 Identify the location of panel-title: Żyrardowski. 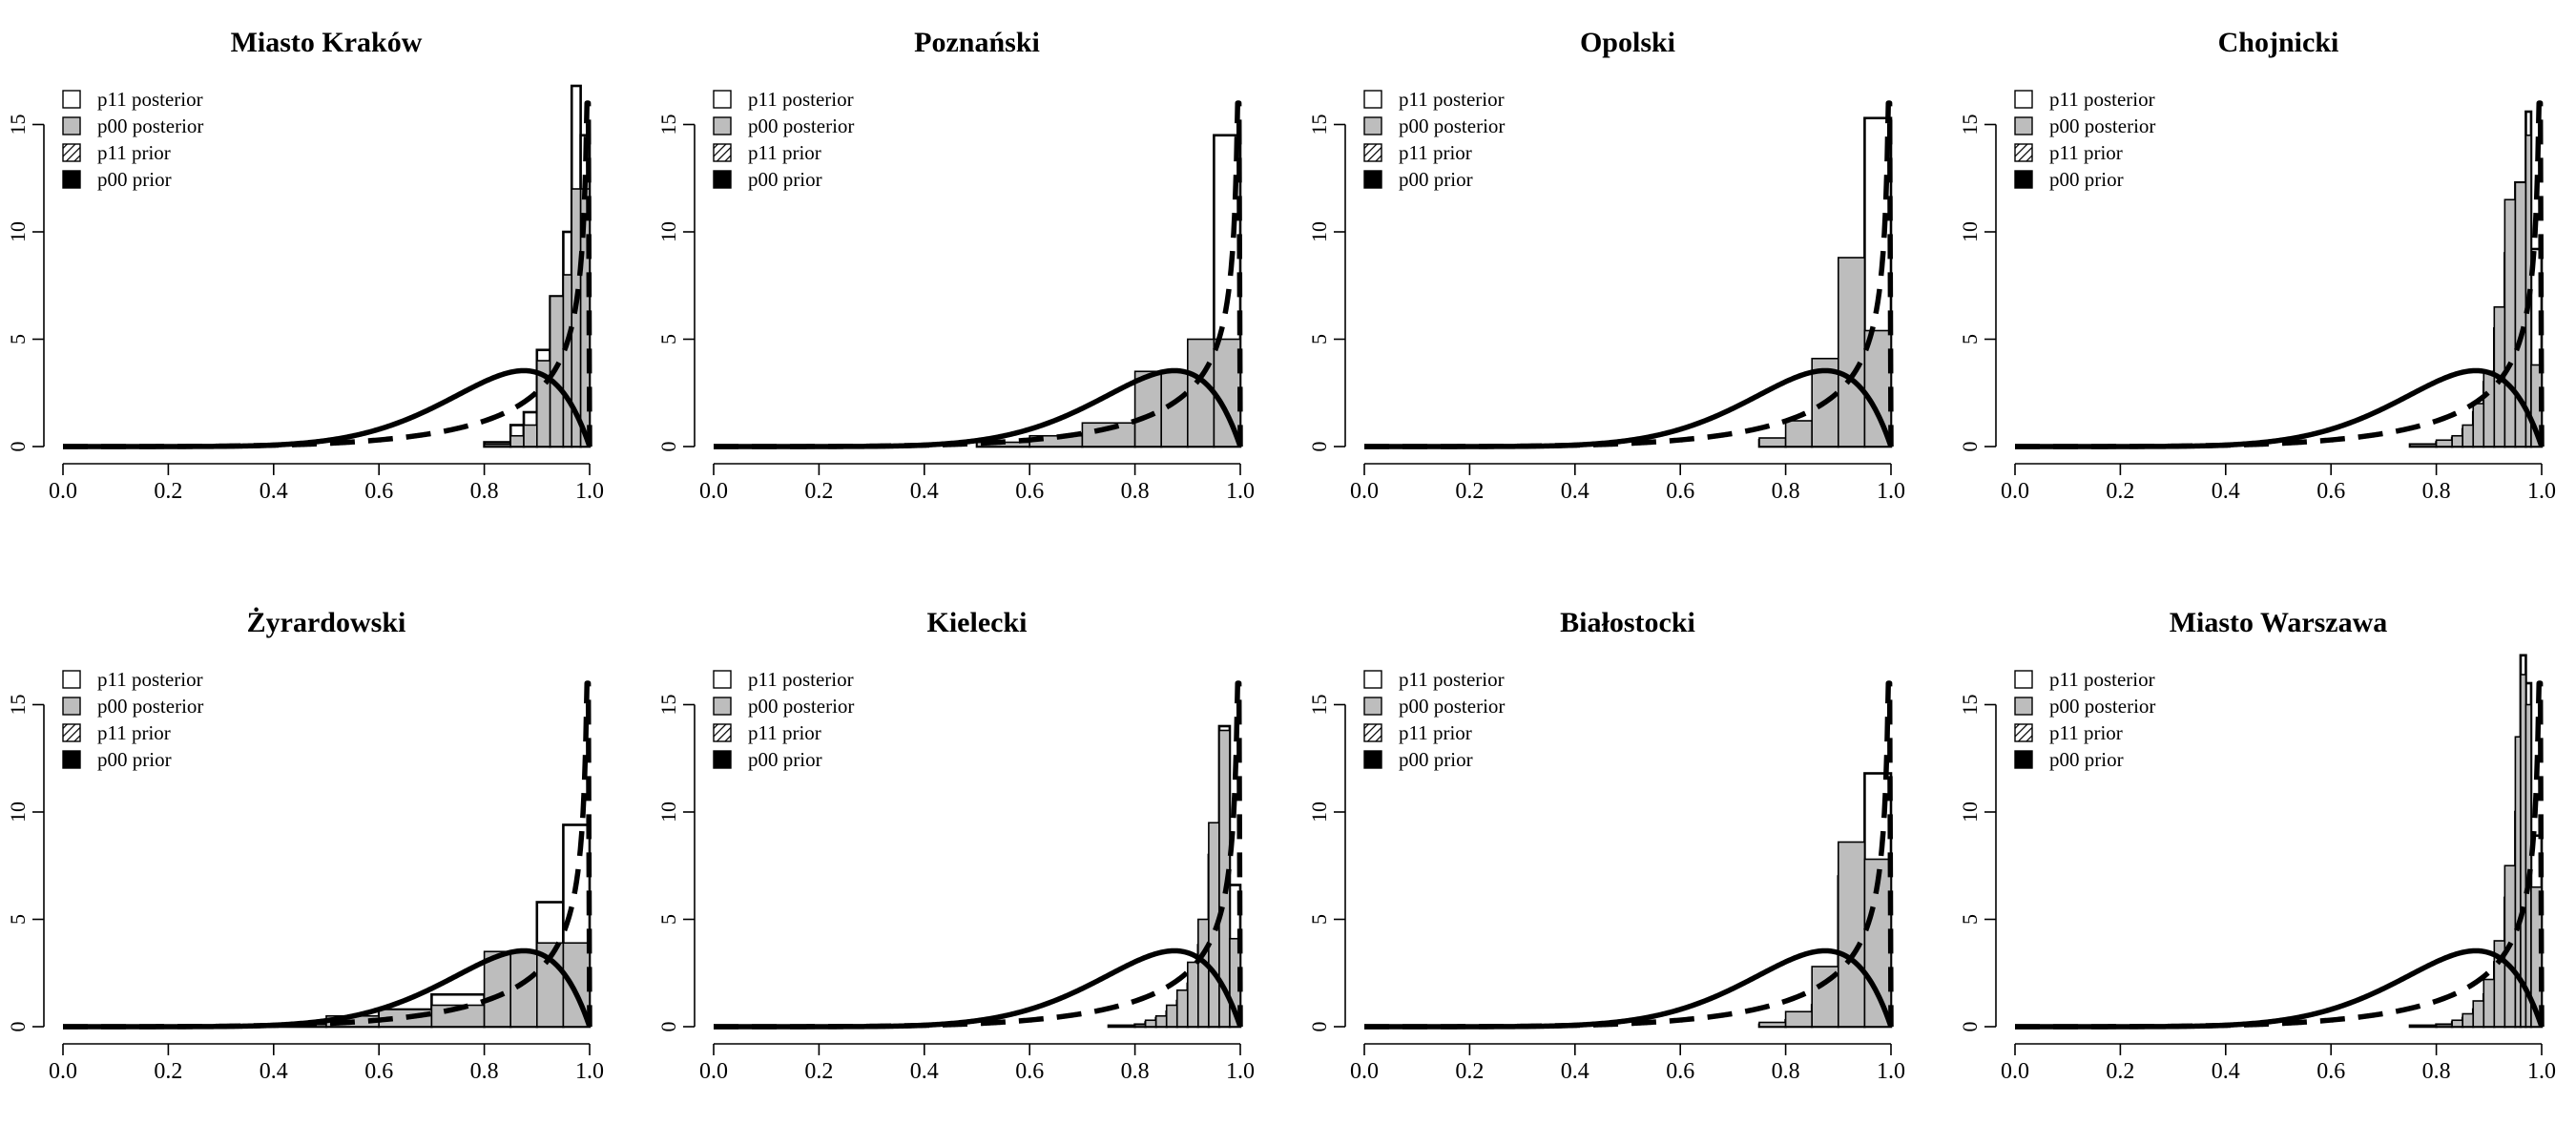
(326, 622).